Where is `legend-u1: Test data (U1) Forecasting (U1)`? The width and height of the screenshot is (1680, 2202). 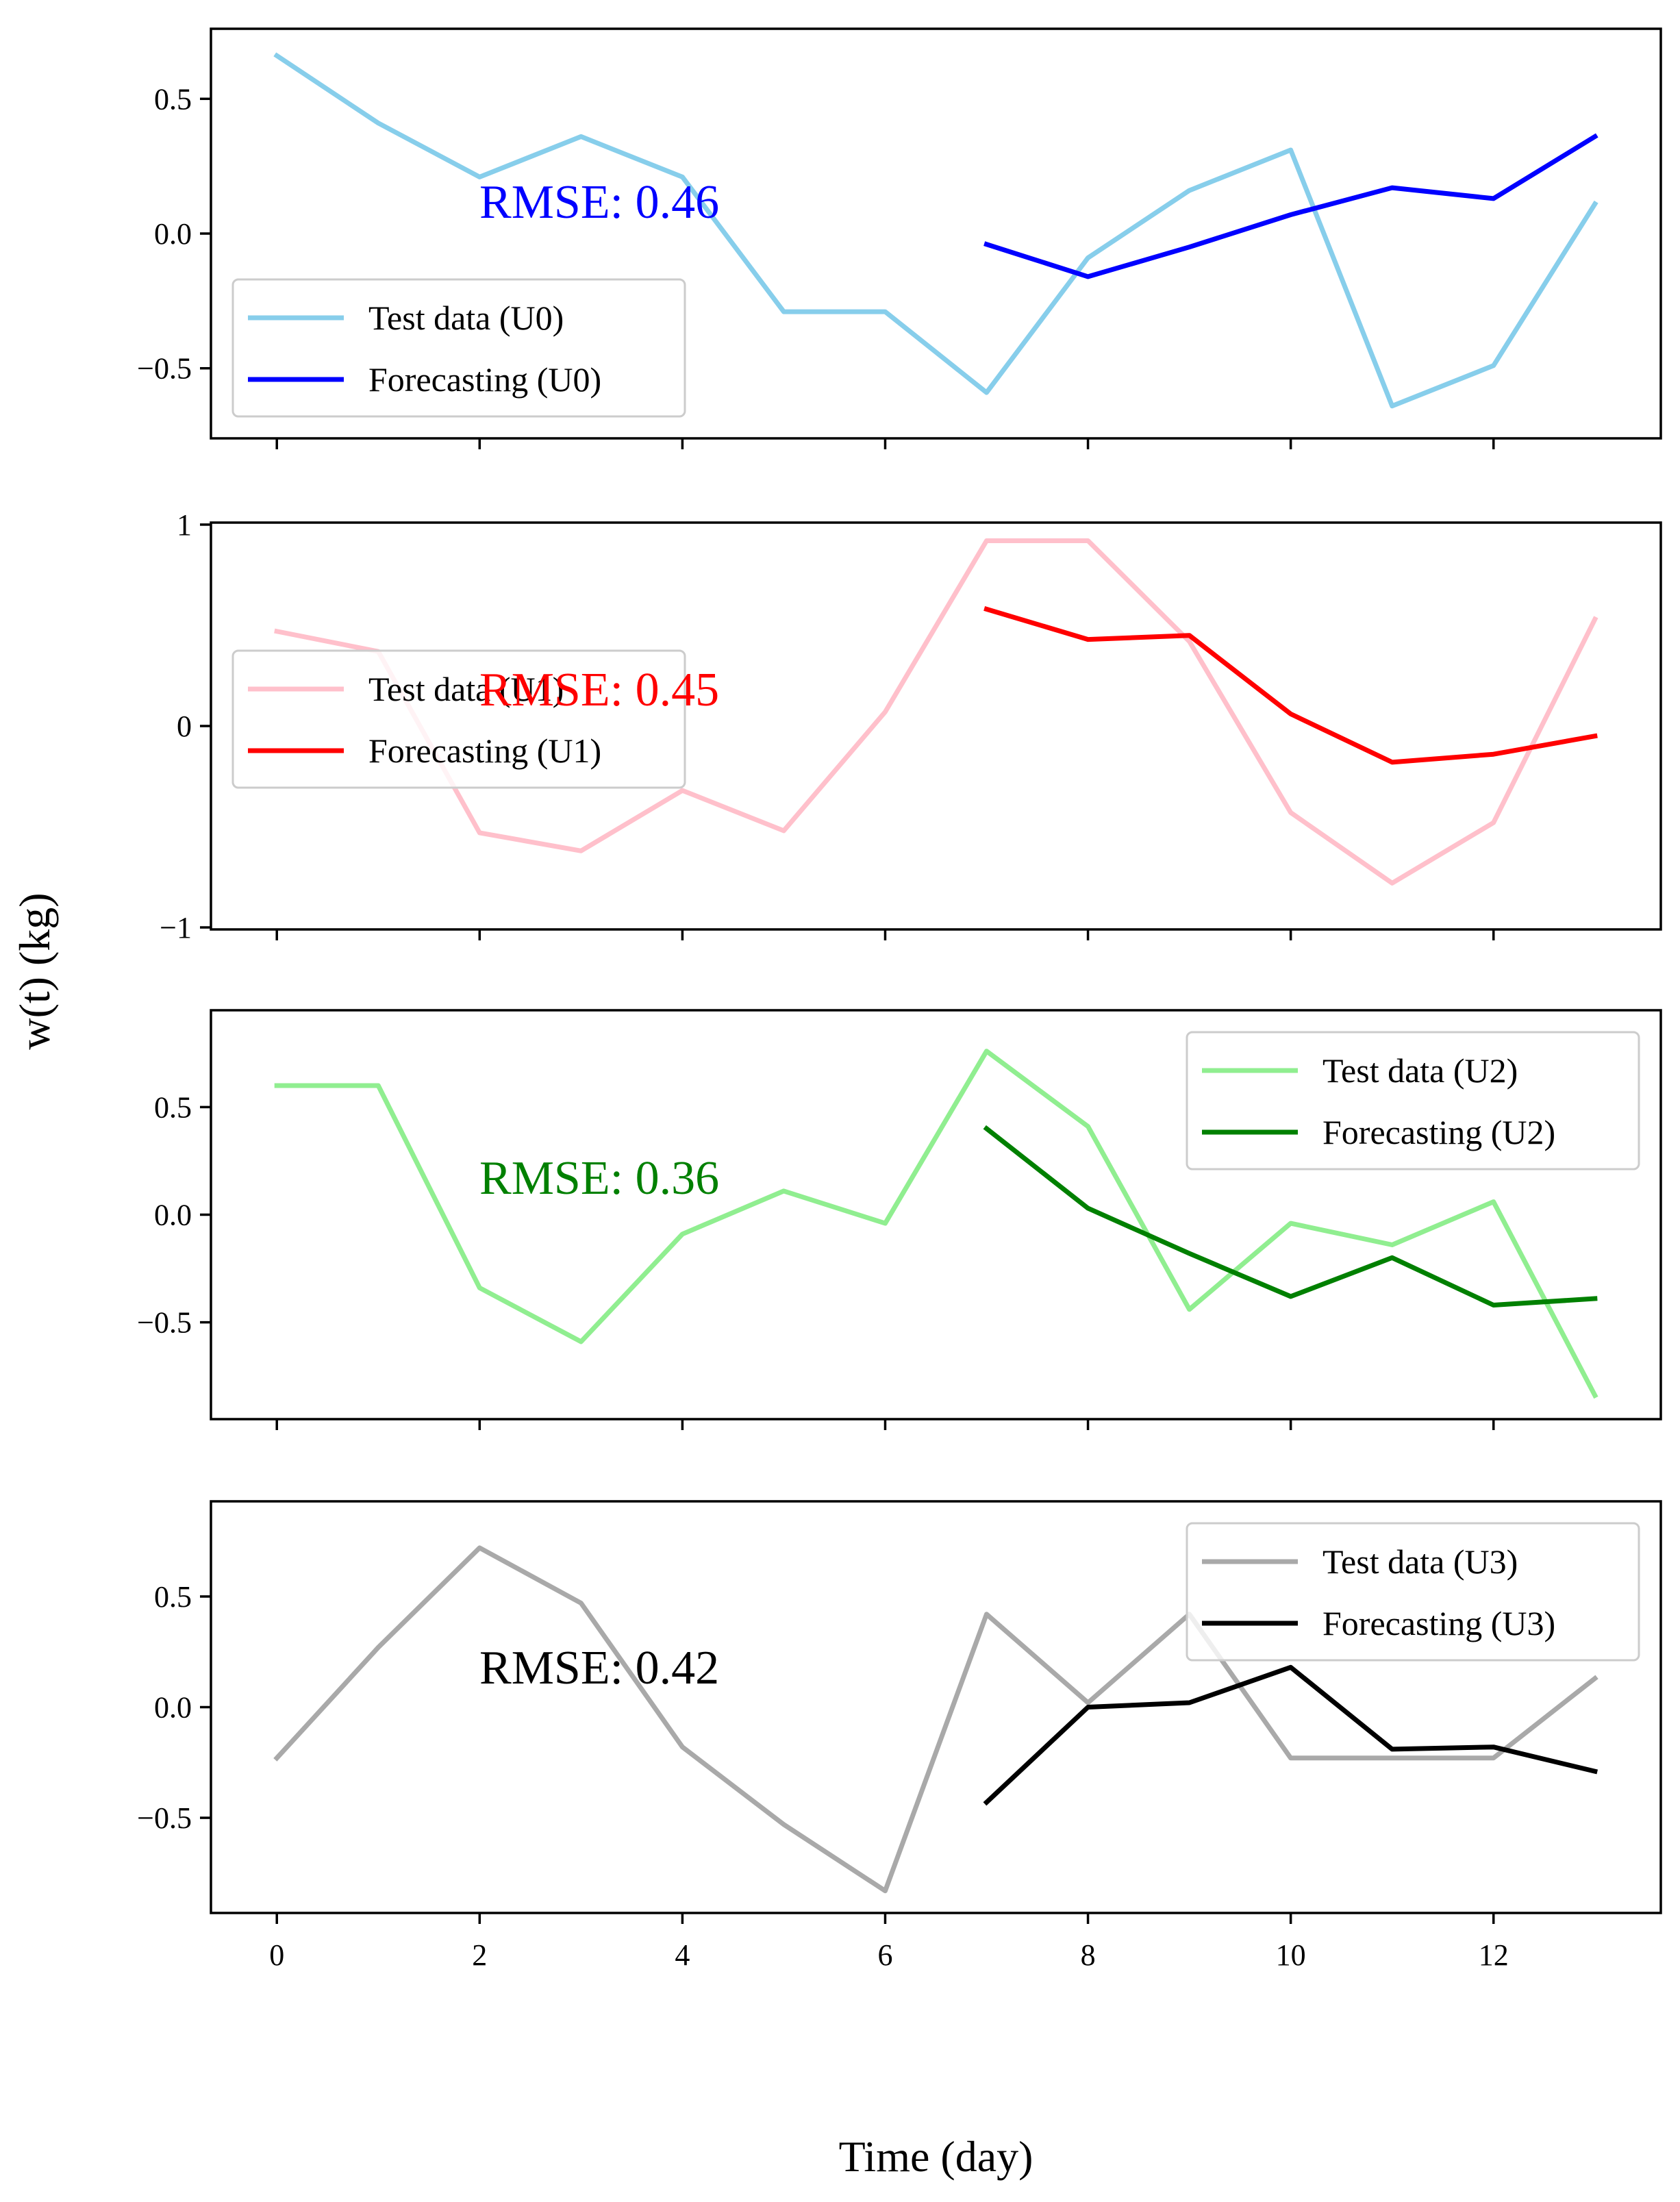 legend-u1: Test data (U1) Forecasting (U1) is located at coordinates (458, 719).